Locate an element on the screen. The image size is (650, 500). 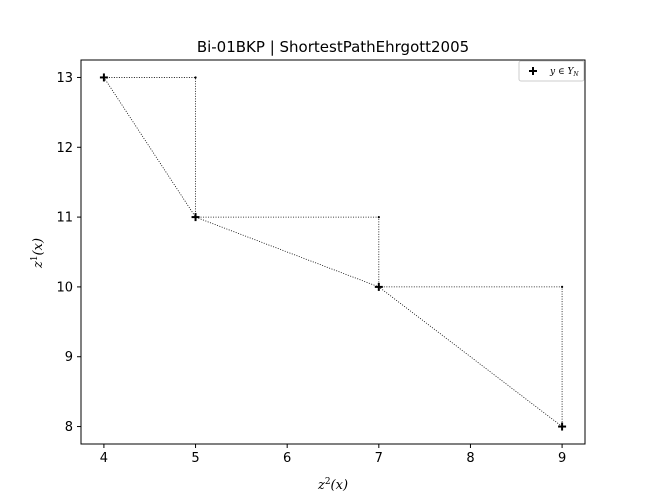
legend-box is located at coordinates (551, 71).